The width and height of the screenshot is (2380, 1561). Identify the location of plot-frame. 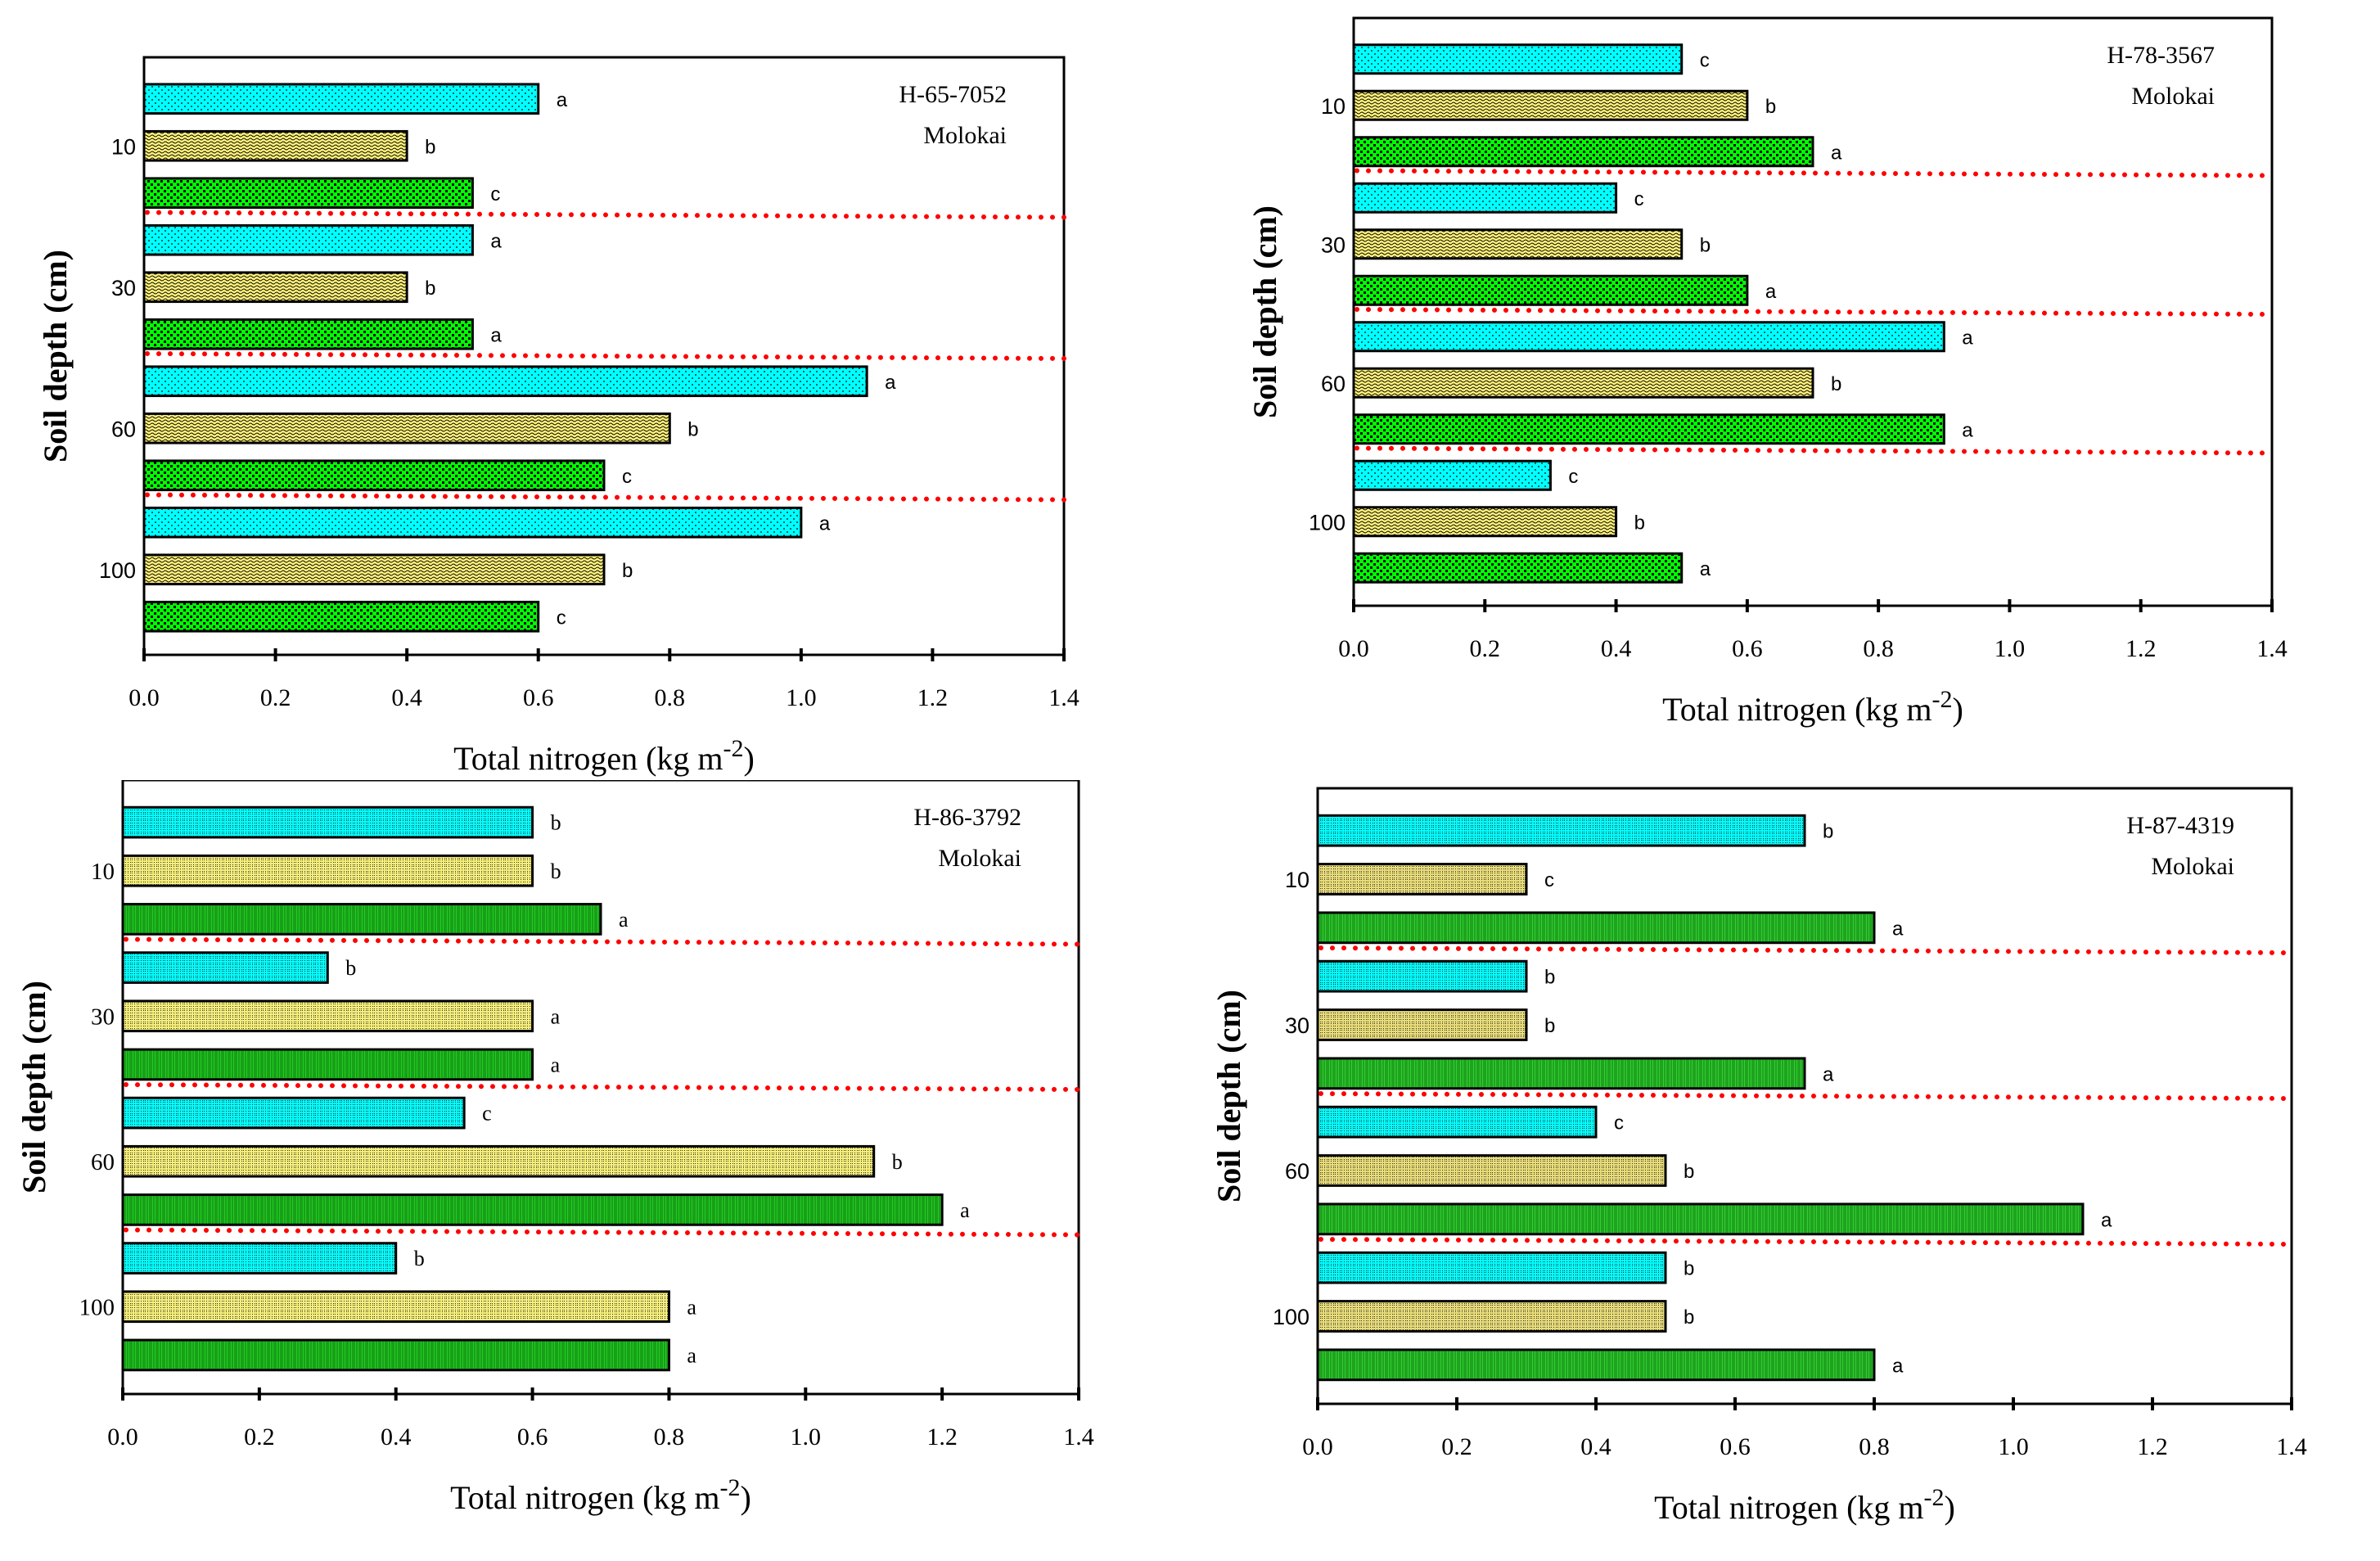
(1813, 311).